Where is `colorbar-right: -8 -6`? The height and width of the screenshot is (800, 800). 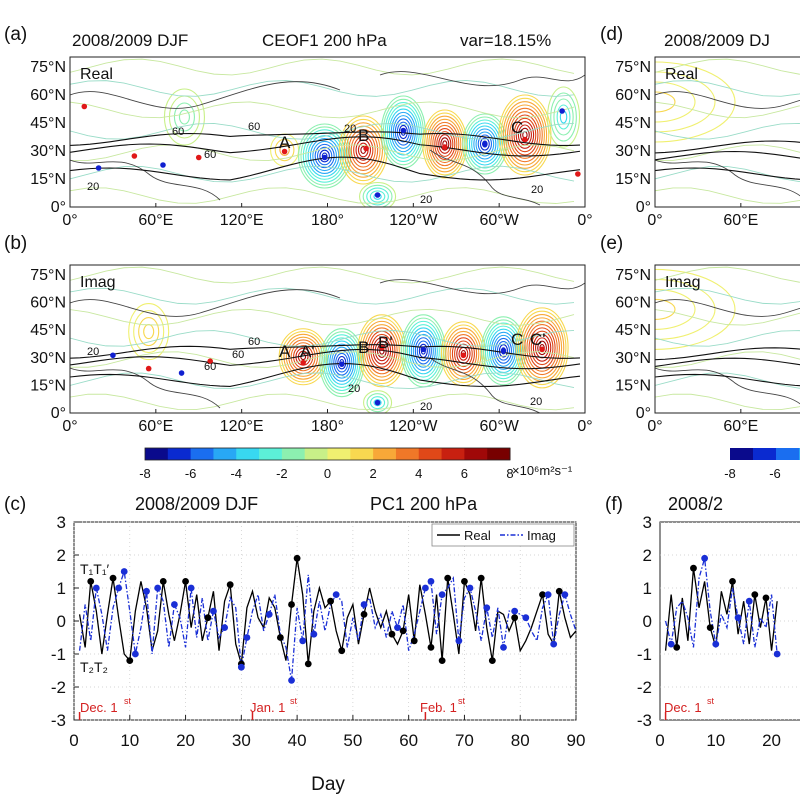
colorbar-right: -8 -6 is located at coordinates (762, 464).